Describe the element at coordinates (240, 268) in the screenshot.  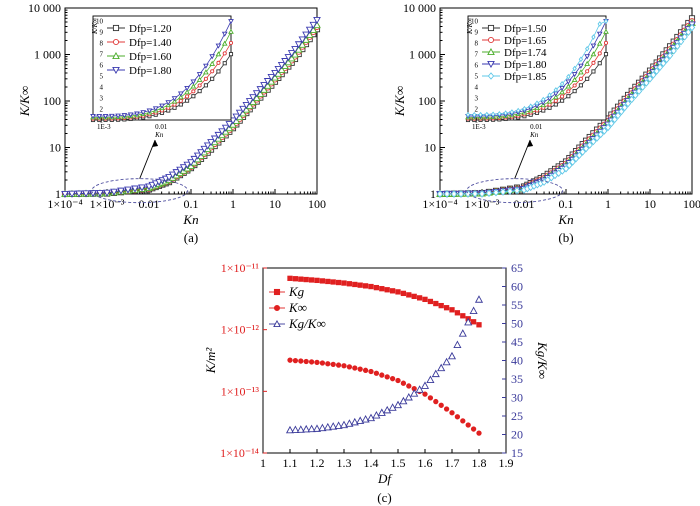
I see `y-left-tick-label: 1×10⁻¹¹` at that location.